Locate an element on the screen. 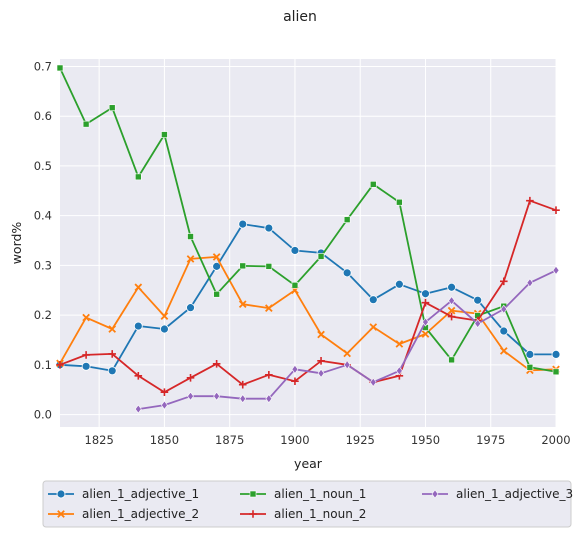 This screenshot has width=581, height=537. x-tick-label: 1925 is located at coordinates (360, 440).